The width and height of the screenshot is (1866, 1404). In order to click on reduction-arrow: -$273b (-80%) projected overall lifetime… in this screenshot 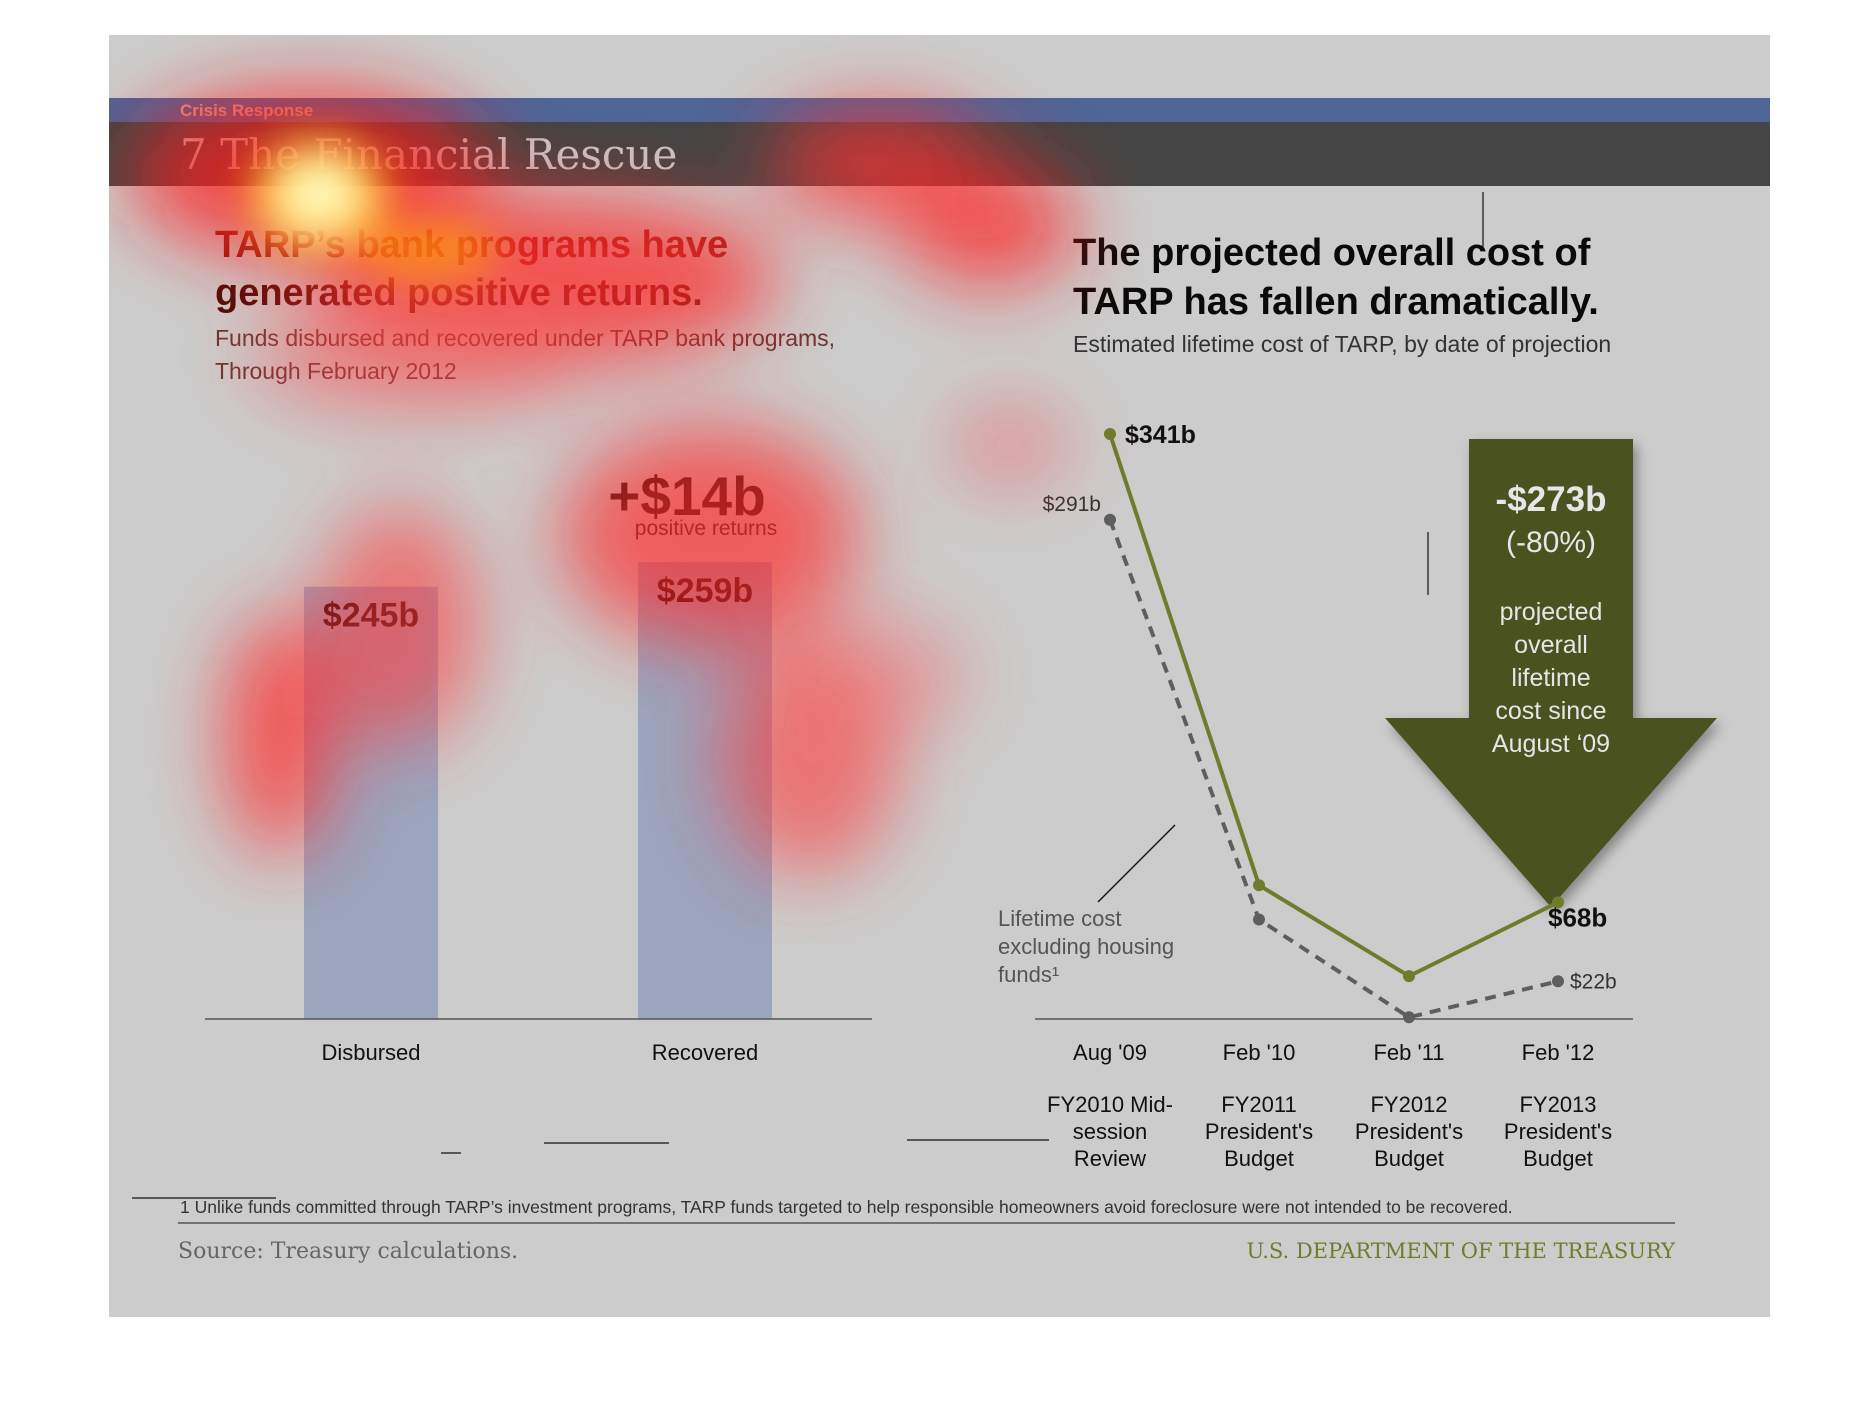, I will do `click(1551, 673)`.